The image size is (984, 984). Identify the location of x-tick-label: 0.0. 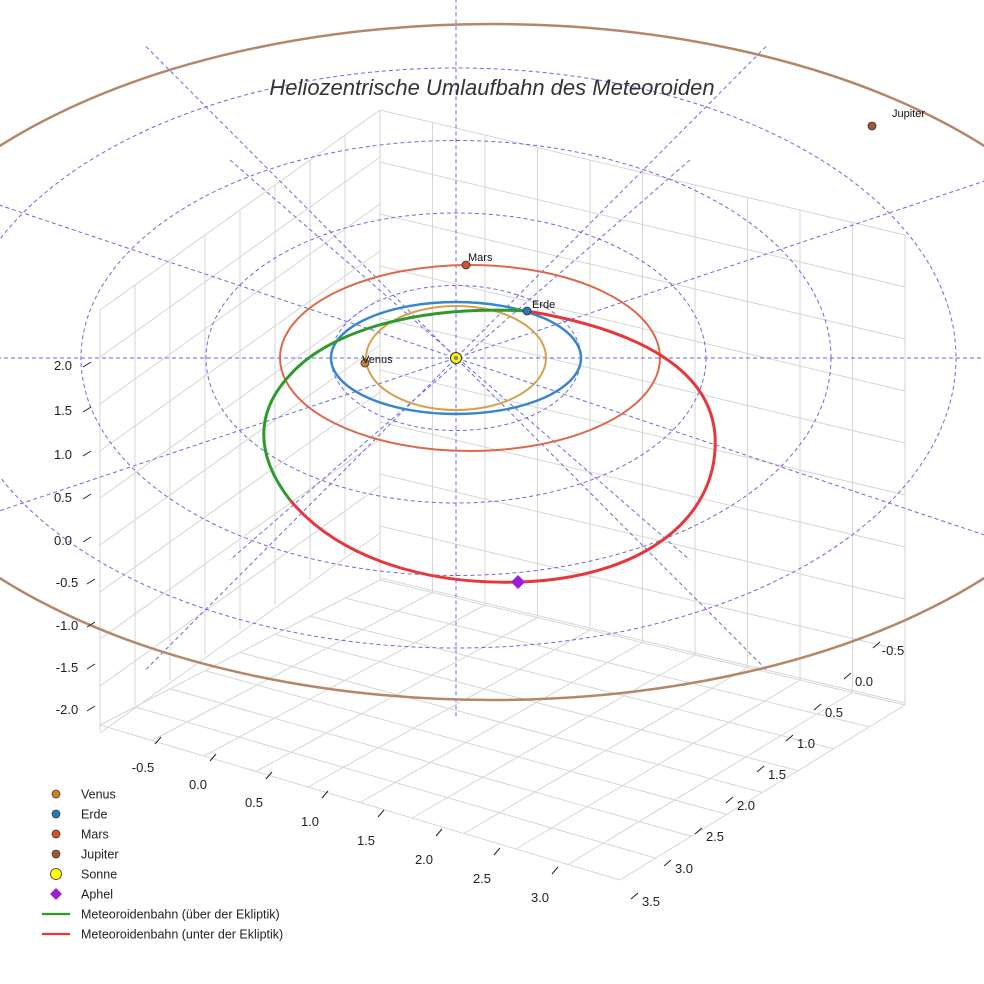
(198, 784).